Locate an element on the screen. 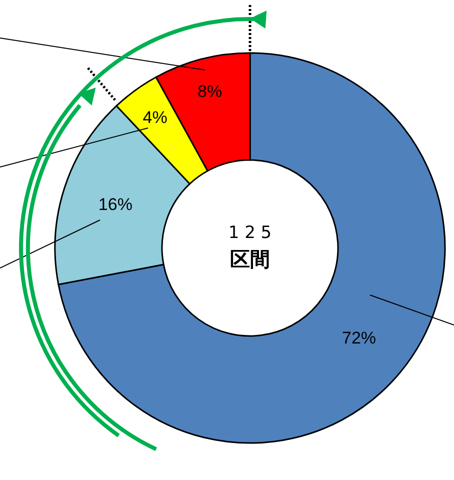 The height and width of the screenshot is (480, 454). data-label: 4% is located at coordinates (155, 117).